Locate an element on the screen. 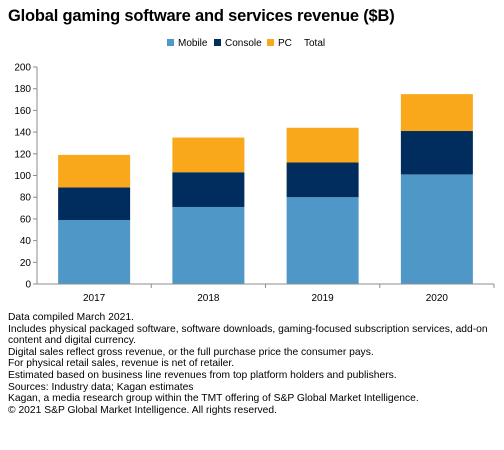  legend-swatch-mobile is located at coordinates (170, 42).